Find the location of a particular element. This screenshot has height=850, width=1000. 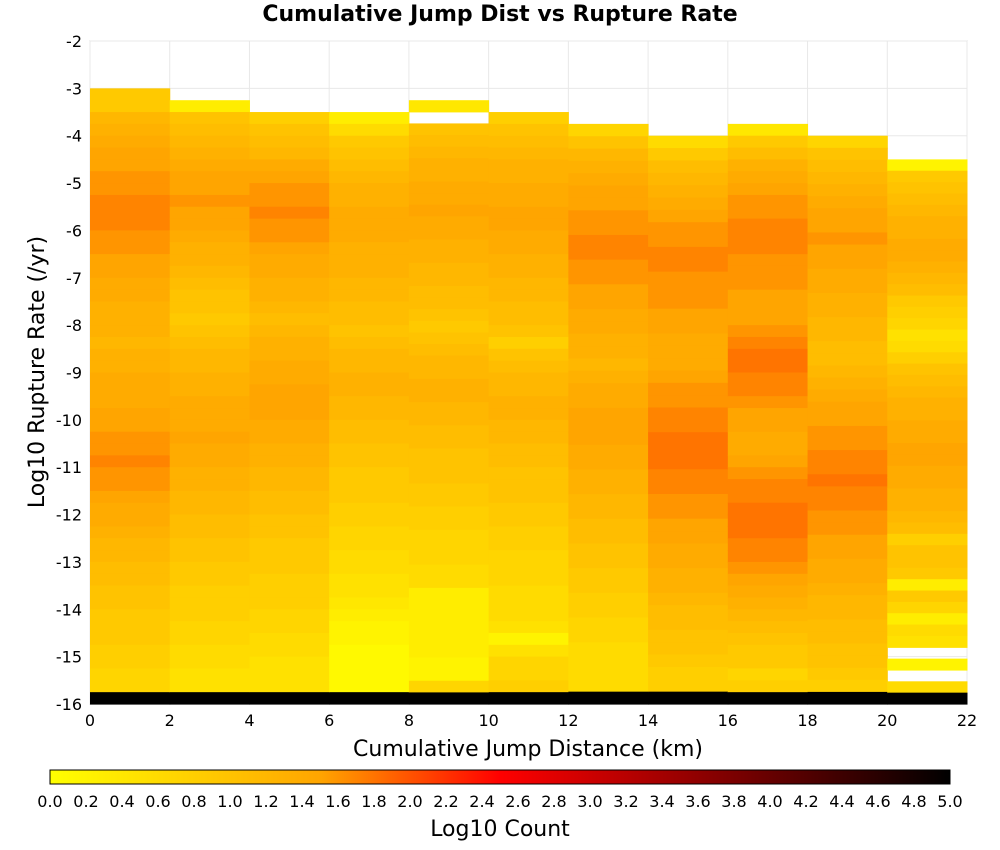

y-axis-ticks: -2 -3 -4 -5 -6 -7 -8 -9 -10 -11 -12 -13 -14 -15 -16 is located at coordinates (69, 373).